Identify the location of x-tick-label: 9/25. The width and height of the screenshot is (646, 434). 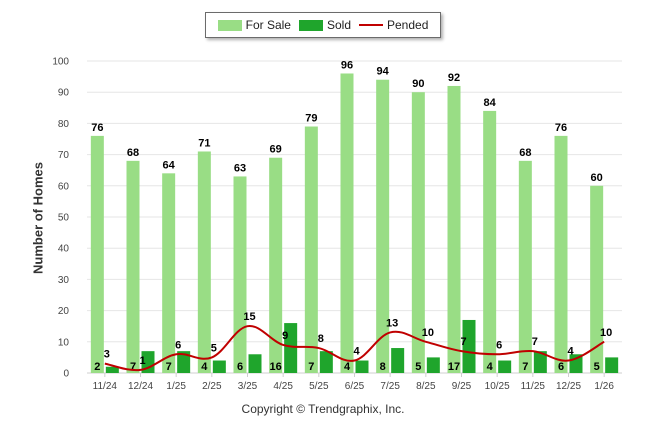
(462, 386).